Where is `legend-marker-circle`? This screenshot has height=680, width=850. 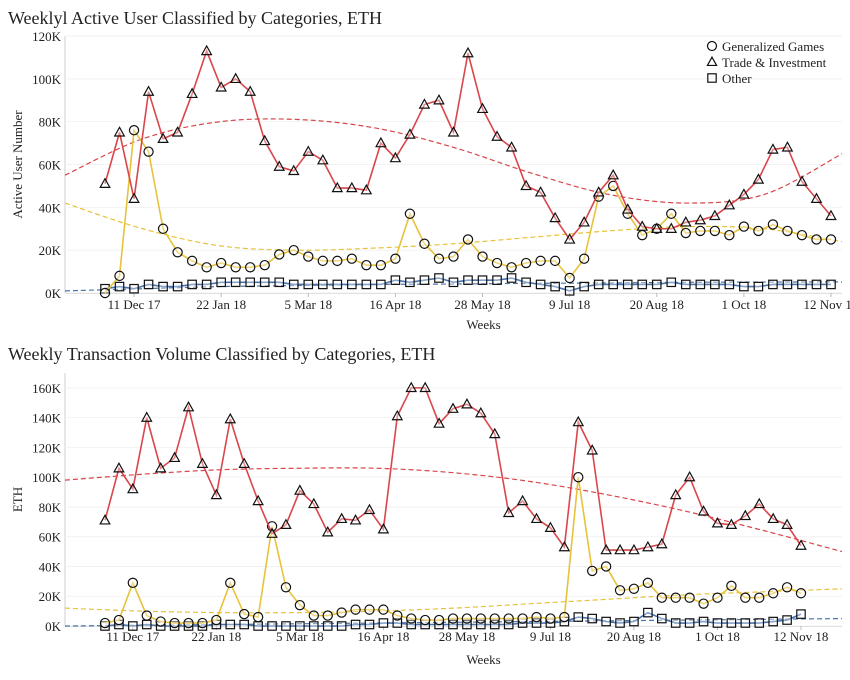 legend-marker-circle is located at coordinates (712, 46).